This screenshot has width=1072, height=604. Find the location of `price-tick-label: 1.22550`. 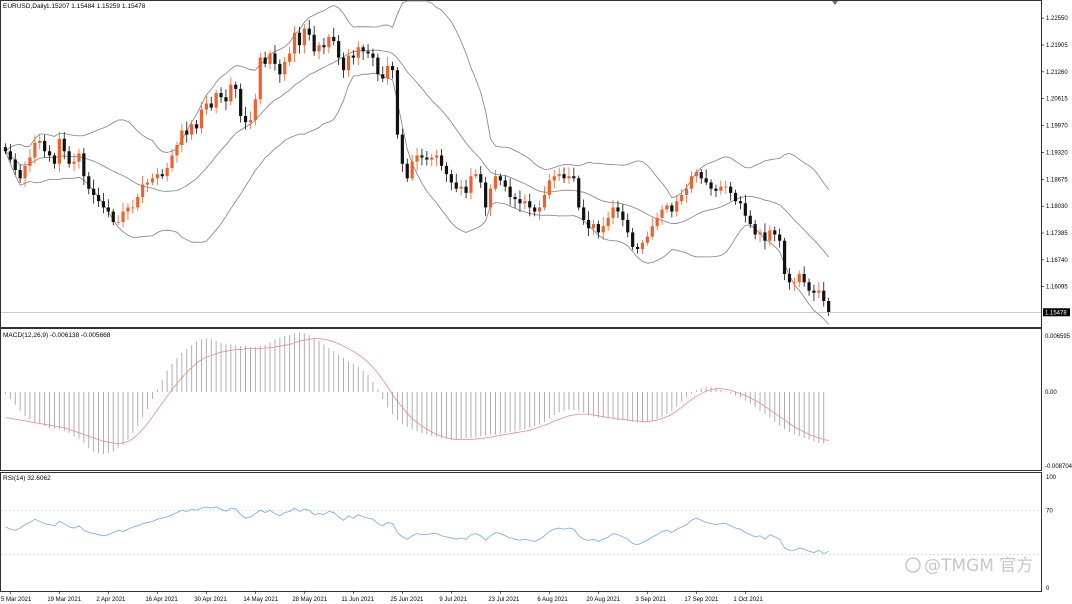

price-tick-label: 1.22550 is located at coordinates (1057, 19).